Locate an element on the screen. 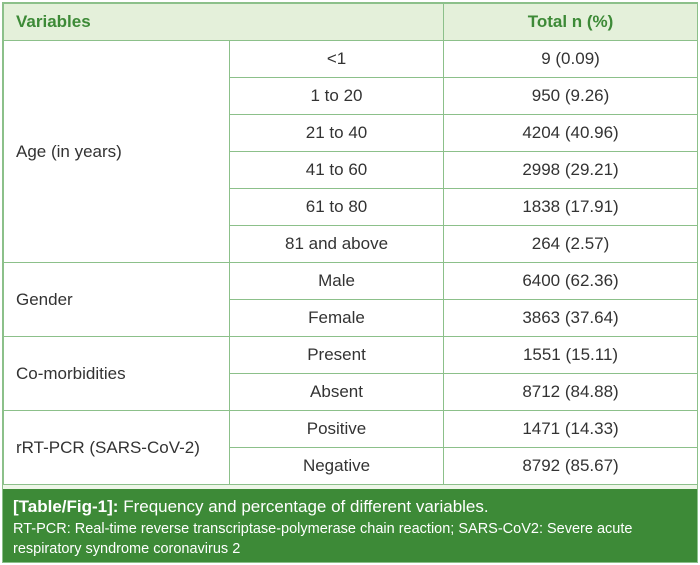 Image resolution: width=700 pixels, height=565 pixels. table-row: Negative 8792 (85.67) is located at coordinates (350, 466).